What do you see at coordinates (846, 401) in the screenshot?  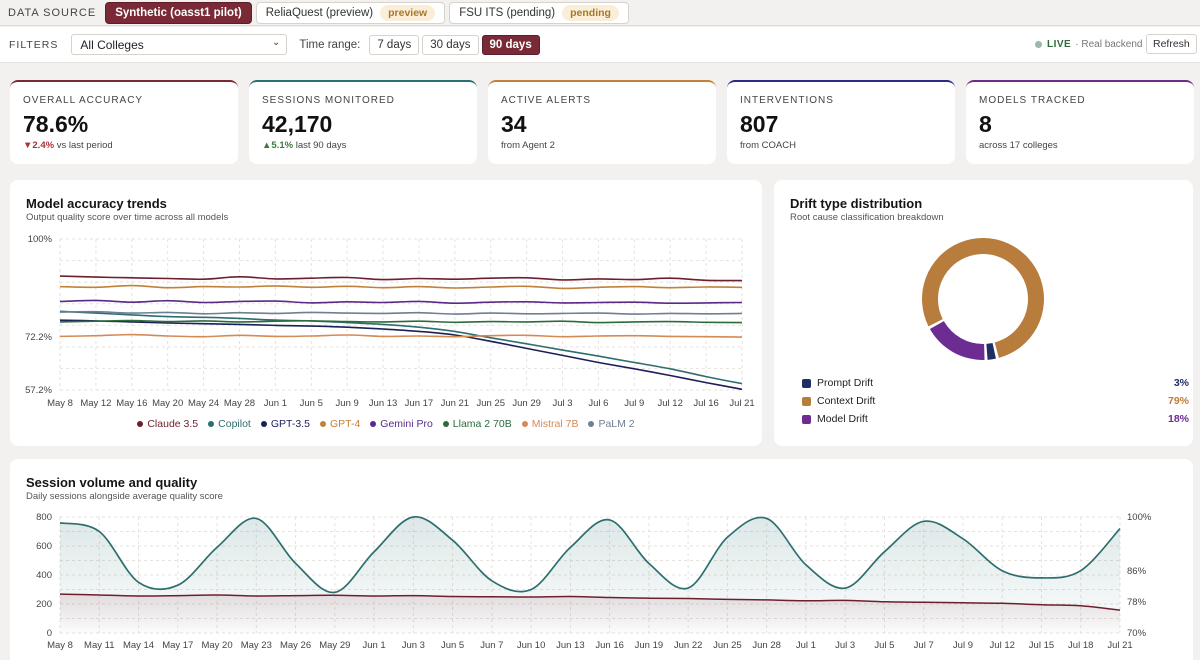 I see `drift-label: Context Drift` at bounding box center [846, 401].